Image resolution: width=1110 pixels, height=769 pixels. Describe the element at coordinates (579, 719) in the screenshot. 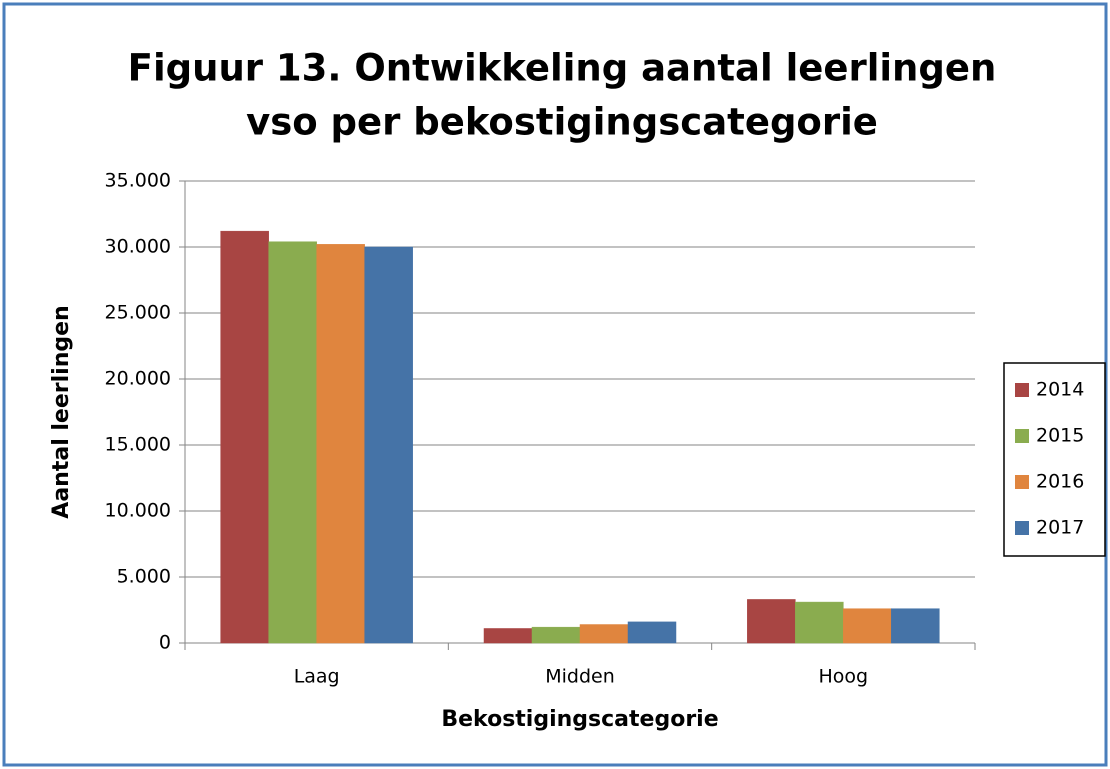

I see `x-axis-label: Bekostigingscategorie` at that location.